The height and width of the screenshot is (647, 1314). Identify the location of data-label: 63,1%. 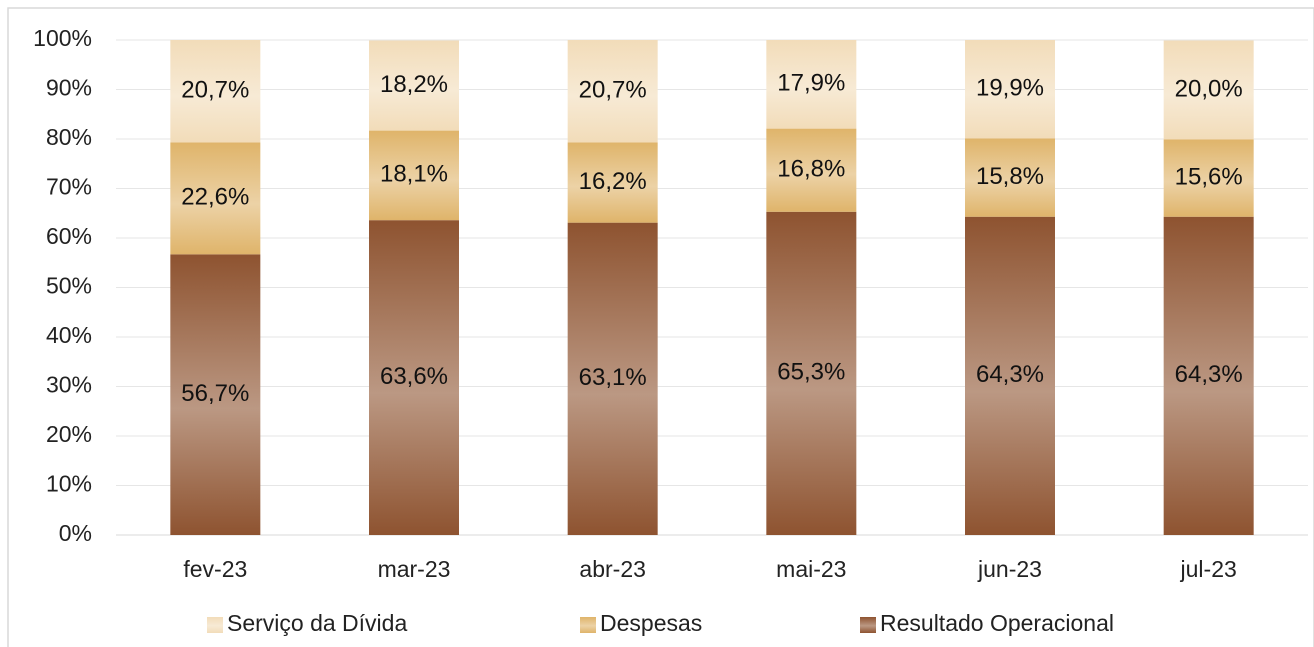
(613, 377).